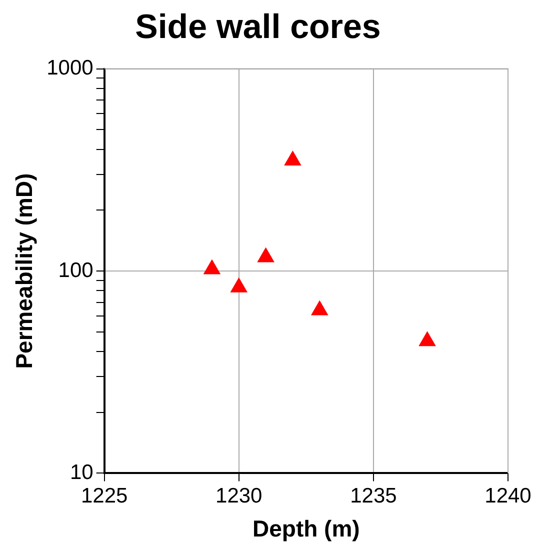 This screenshot has height=554, width=538. I want to click on x-axis-title: Depth (m), so click(306, 529).